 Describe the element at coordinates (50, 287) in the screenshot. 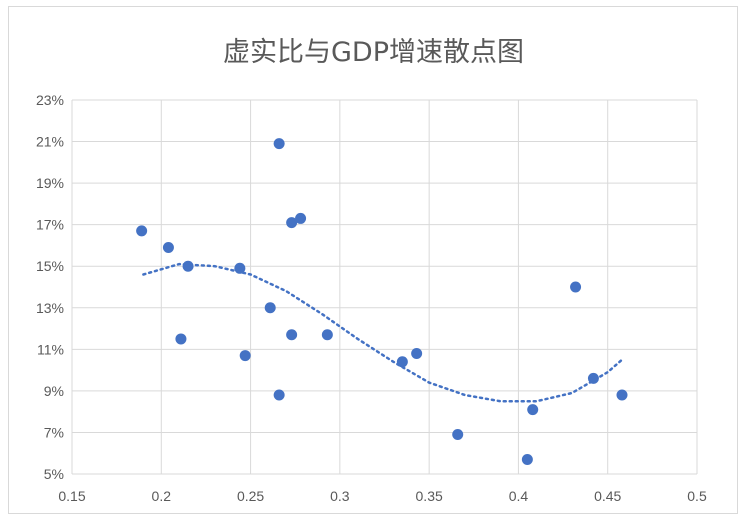

I see `y-axis-ticks: 5% 7% 9% 11% 13% 15% 17% 19% 21% 23%` at that location.